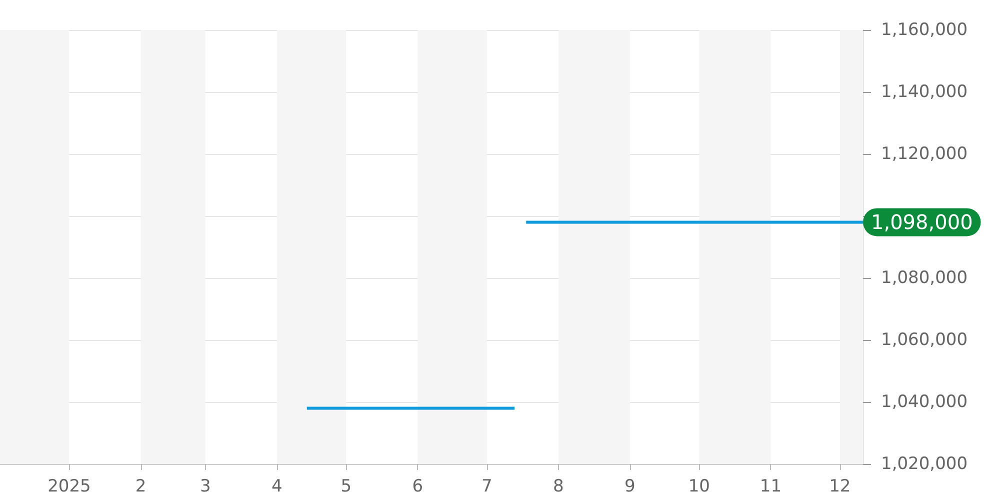 The height and width of the screenshot is (500, 1000). I want to click on x-tick-label: 4, so click(276, 486).